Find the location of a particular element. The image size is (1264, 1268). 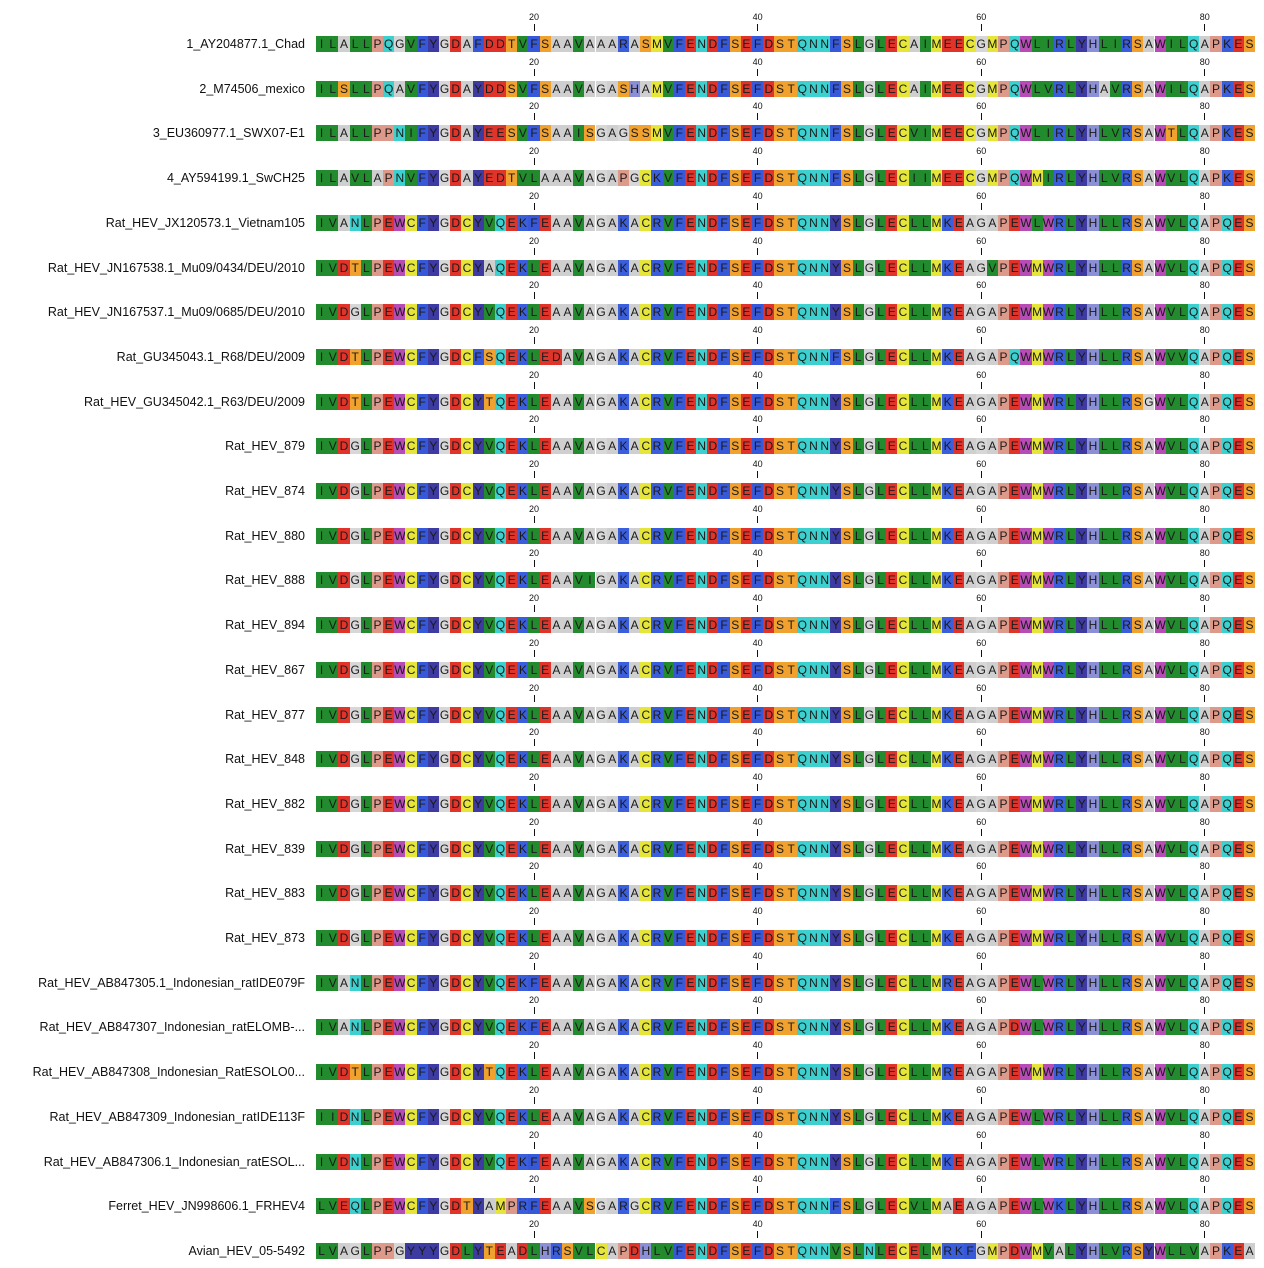

position-tick-label: 20 is located at coordinates (533, 508).